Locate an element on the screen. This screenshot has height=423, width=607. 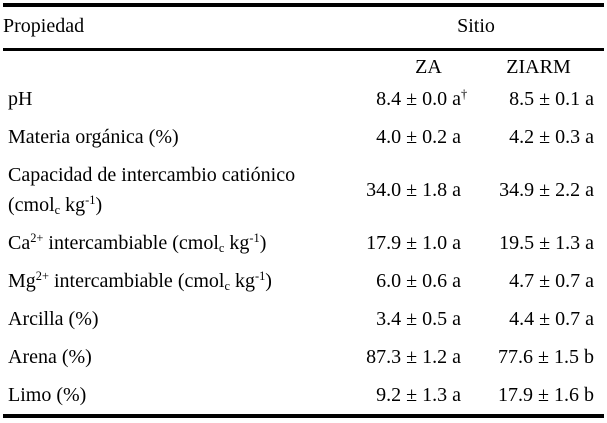
ziarm-value-cell: 8.5 ± 0.1 a is located at coordinates (552, 98).